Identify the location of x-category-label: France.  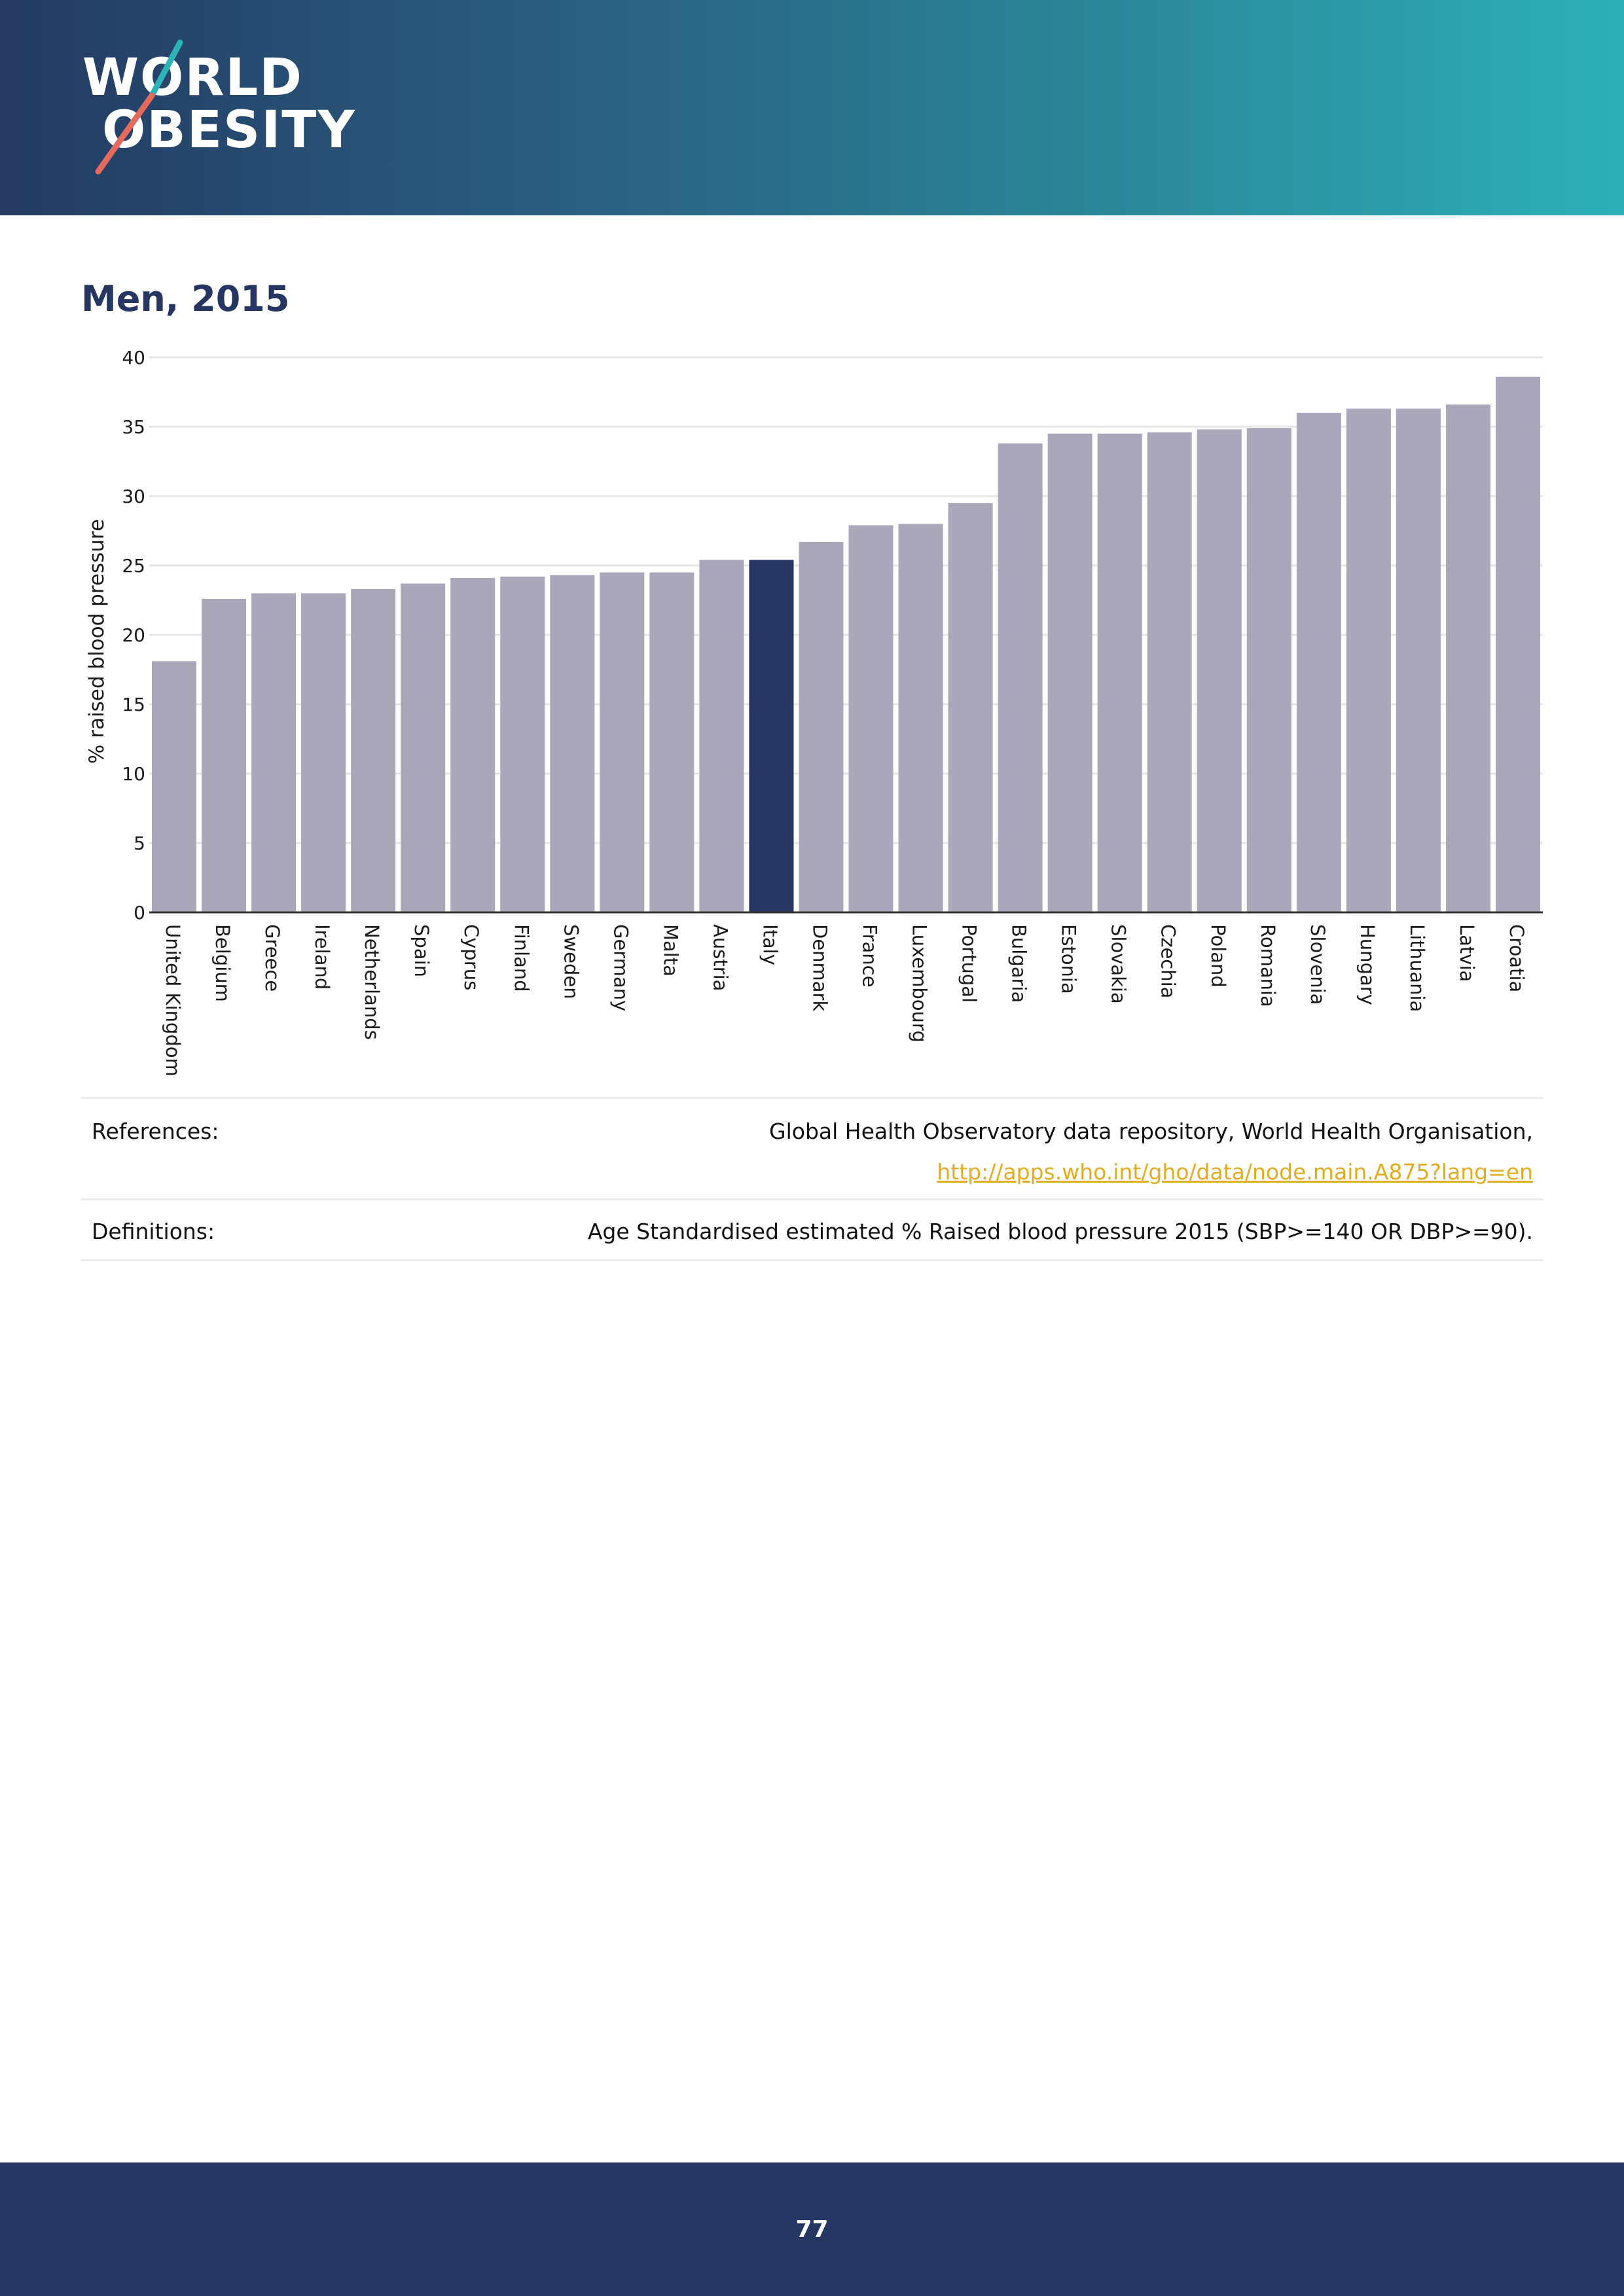
(870, 956).